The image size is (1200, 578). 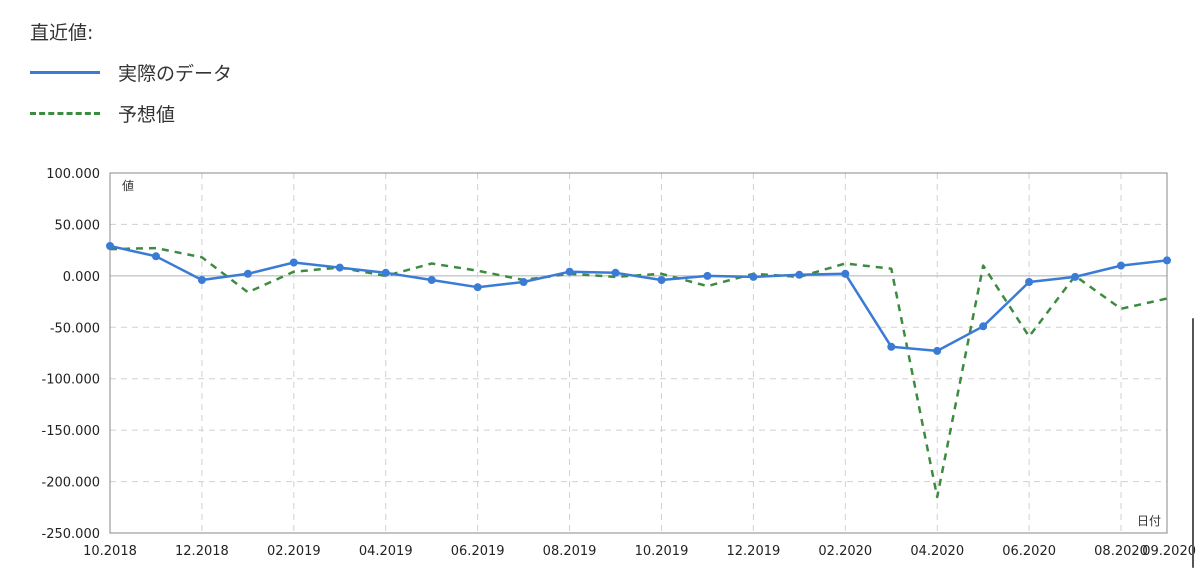 I want to click on legend-item-actual: 実際のデータ, so click(x=131, y=72).